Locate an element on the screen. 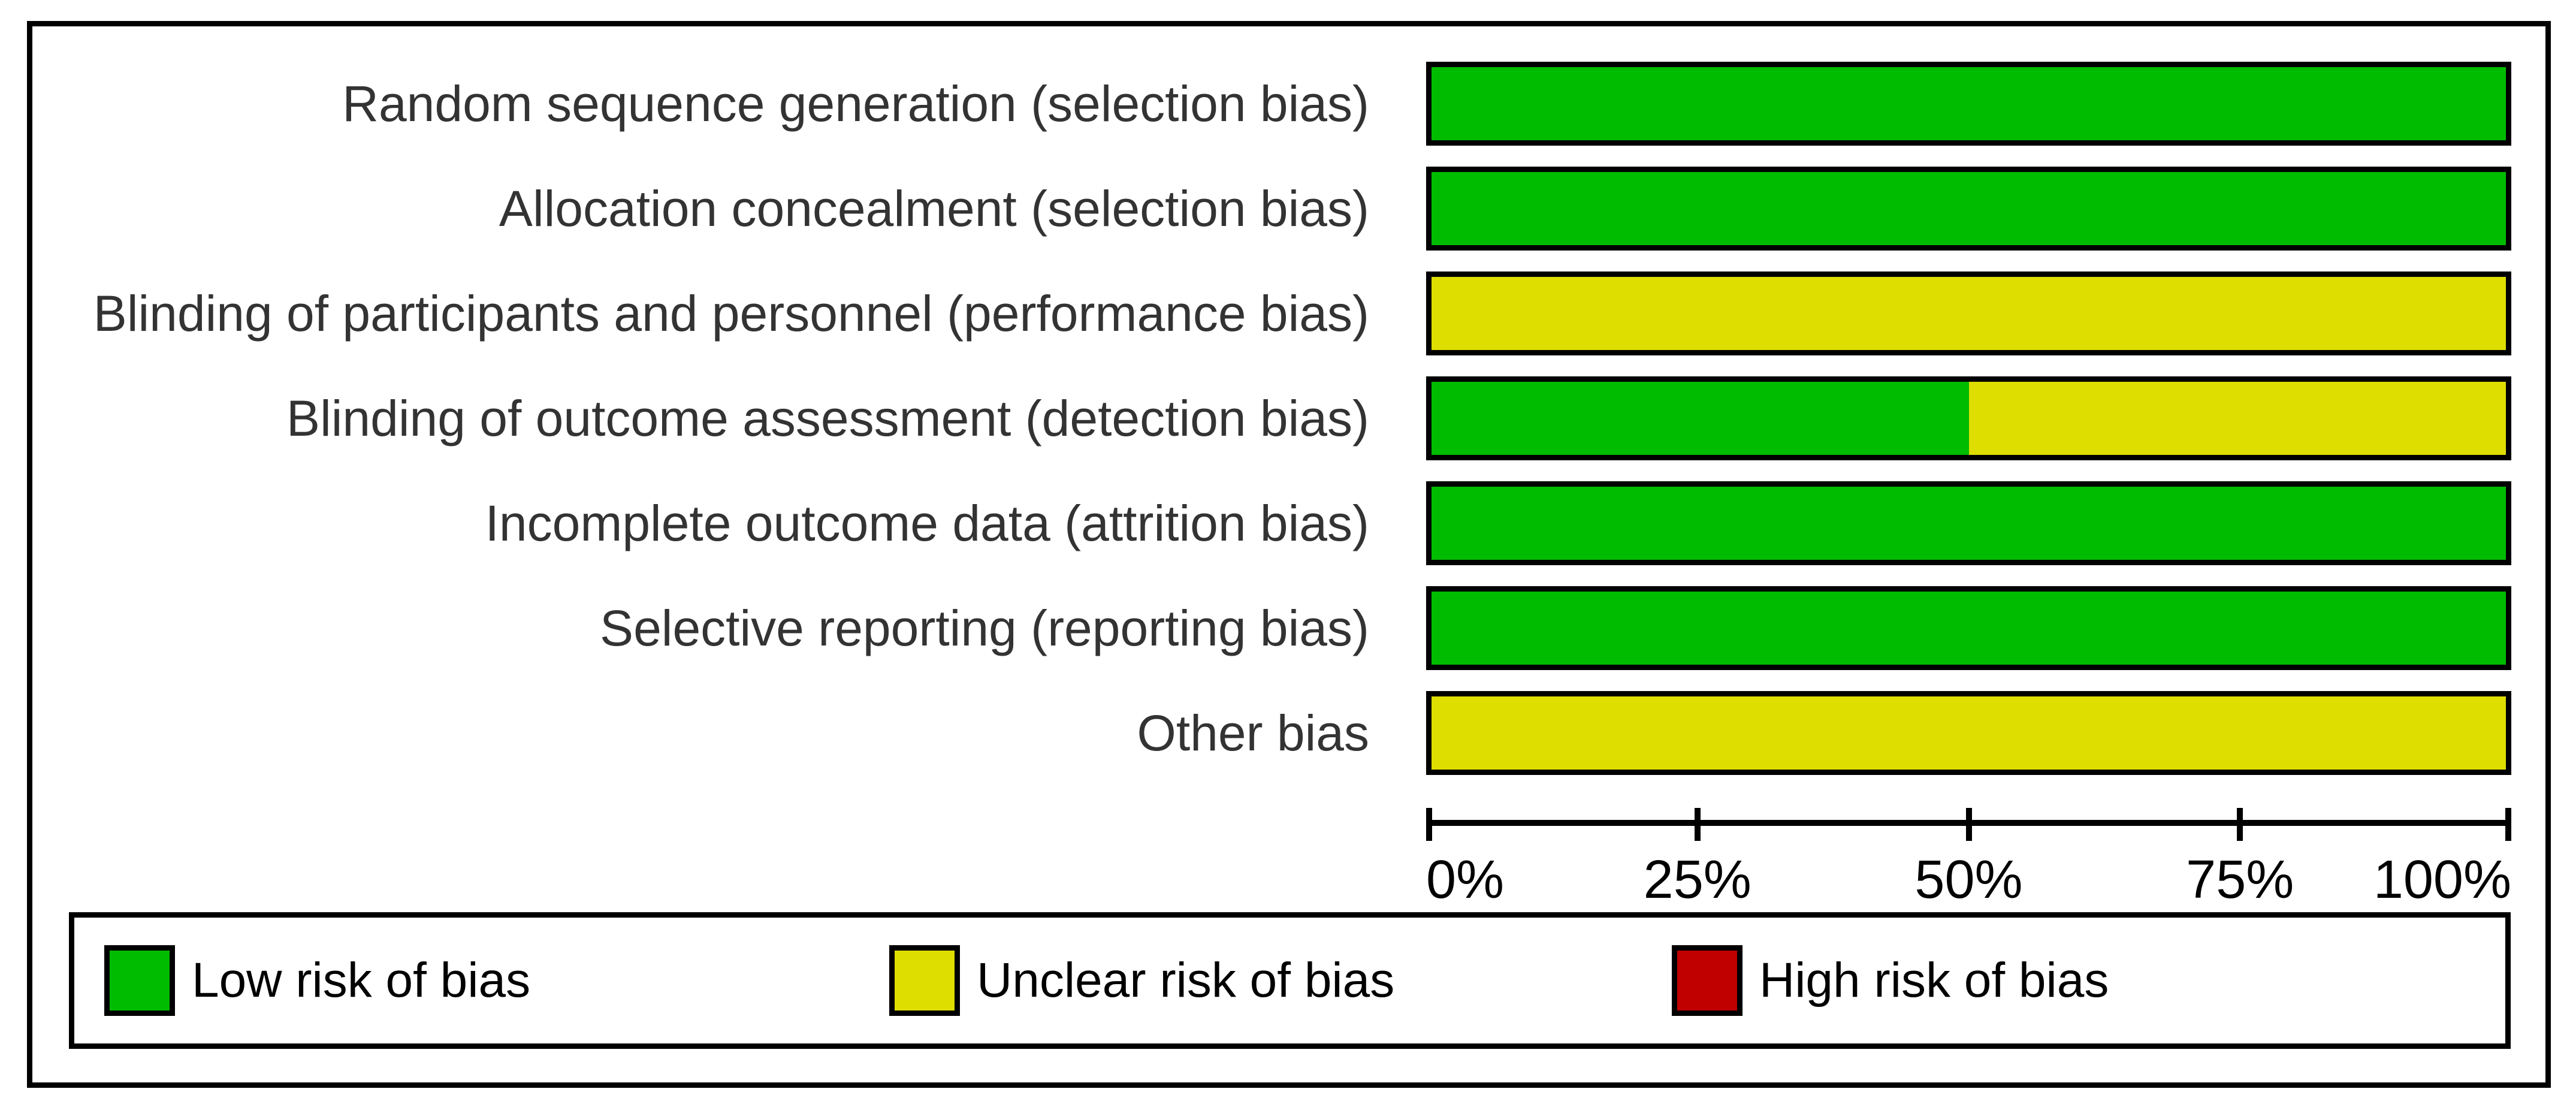  legend-swatch-high-risk is located at coordinates (1708, 980).